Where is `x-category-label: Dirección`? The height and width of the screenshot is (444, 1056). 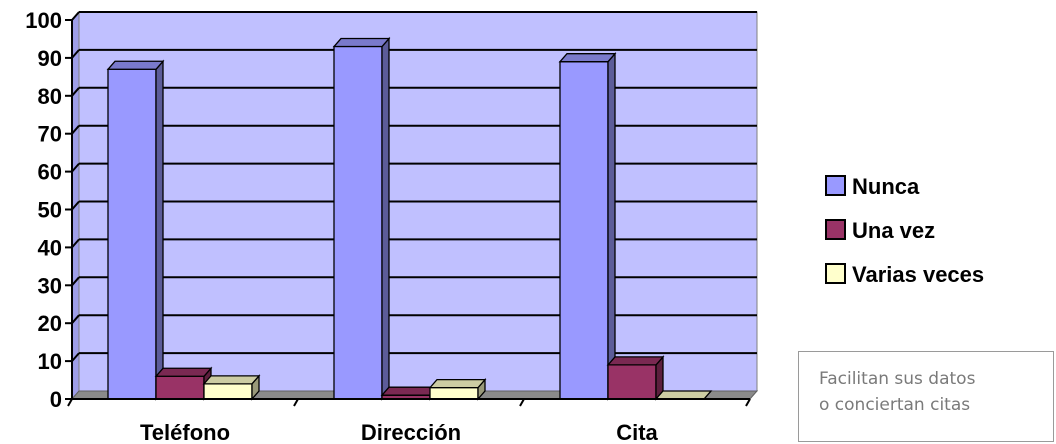 x-category-label: Dirección is located at coordinates (411, 432).